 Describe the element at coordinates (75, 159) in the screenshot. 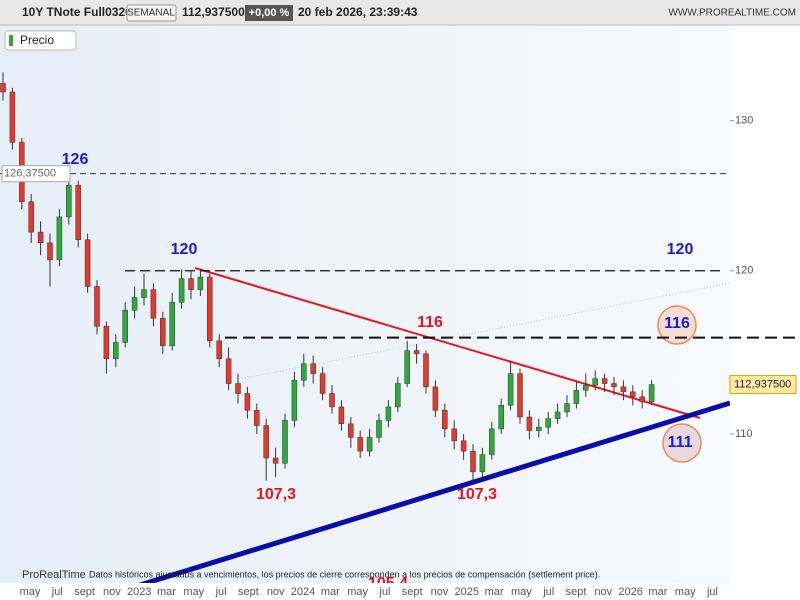

I see `annotation: 126` at that location.